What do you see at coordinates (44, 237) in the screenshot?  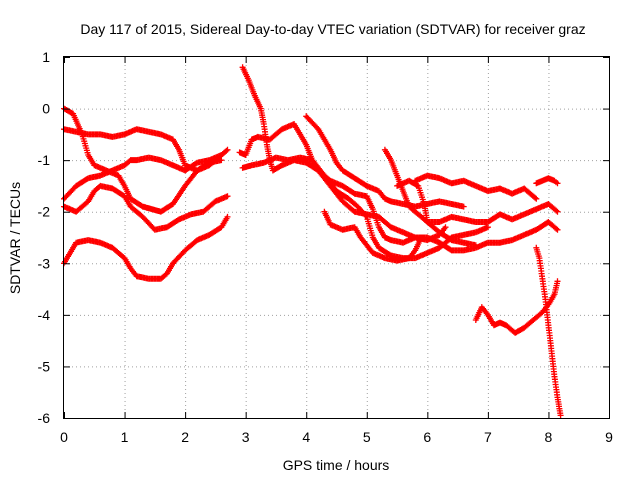 I see `y-tick-labels: 1 0 -1 -2 -3 -4 -5 -6` at bounding box center [44, 237].